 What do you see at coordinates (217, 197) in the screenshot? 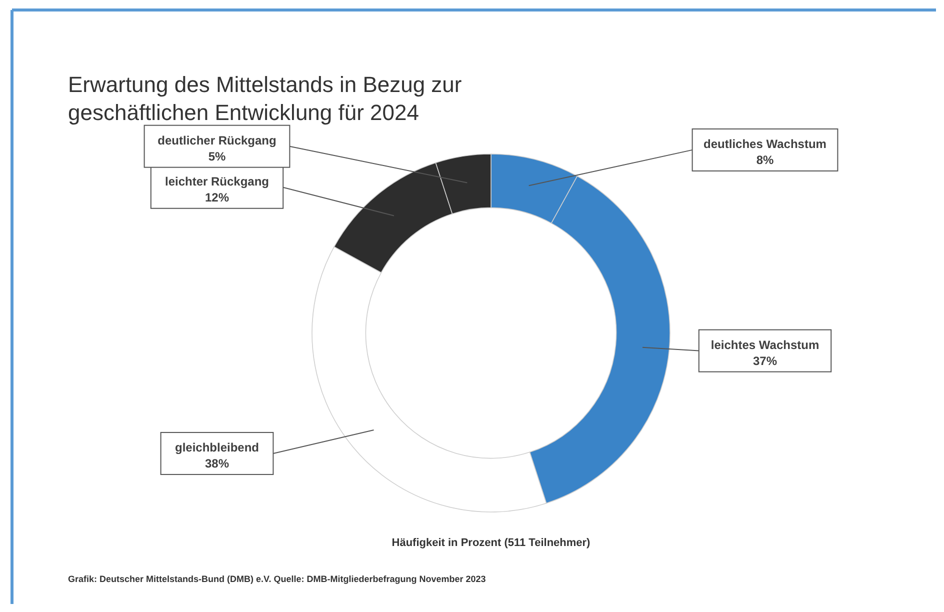
I see `data-label: 12%` at bounding box center [217, 197].